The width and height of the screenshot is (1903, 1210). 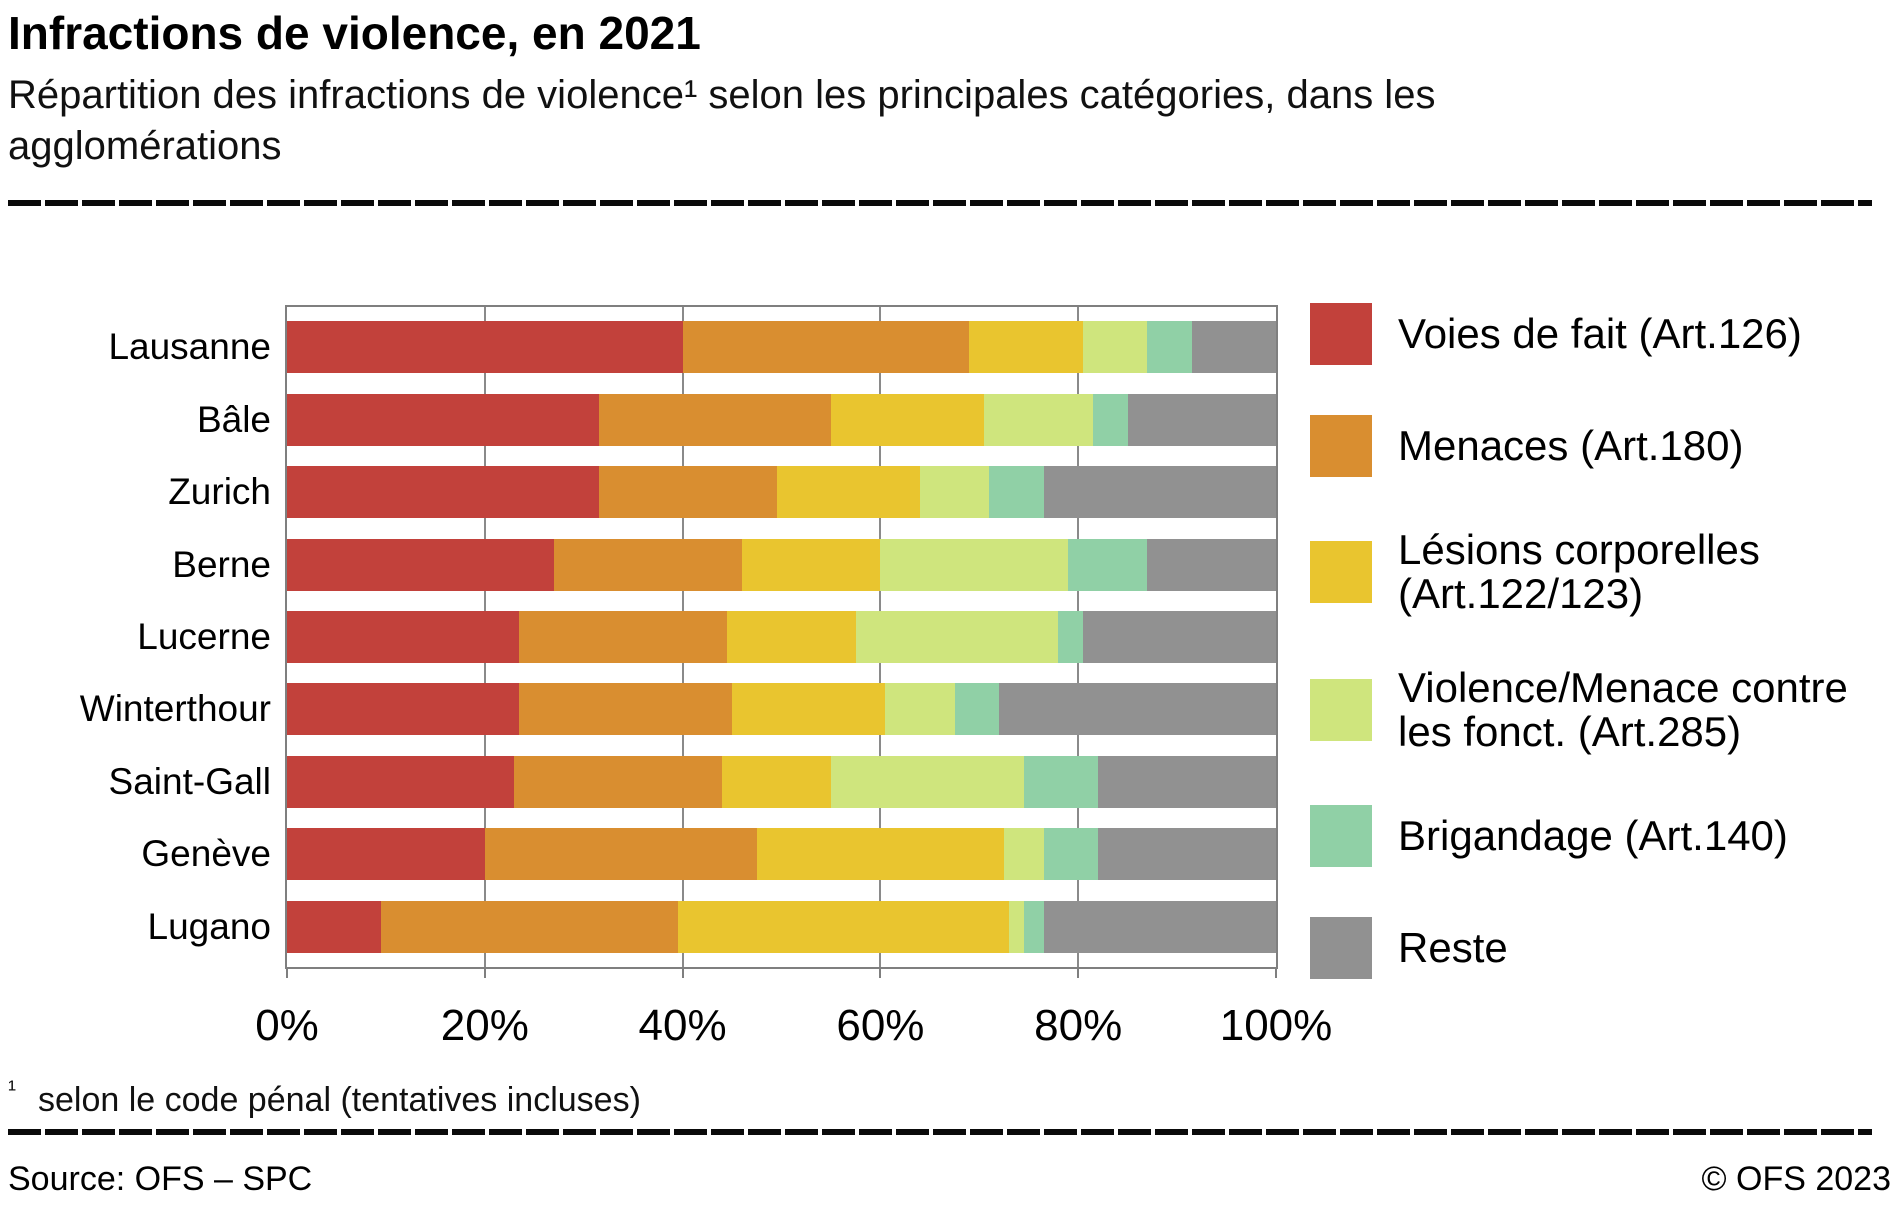 I want to click on source-text: Source: OFS – SPC, so click(x=160, y=1179).